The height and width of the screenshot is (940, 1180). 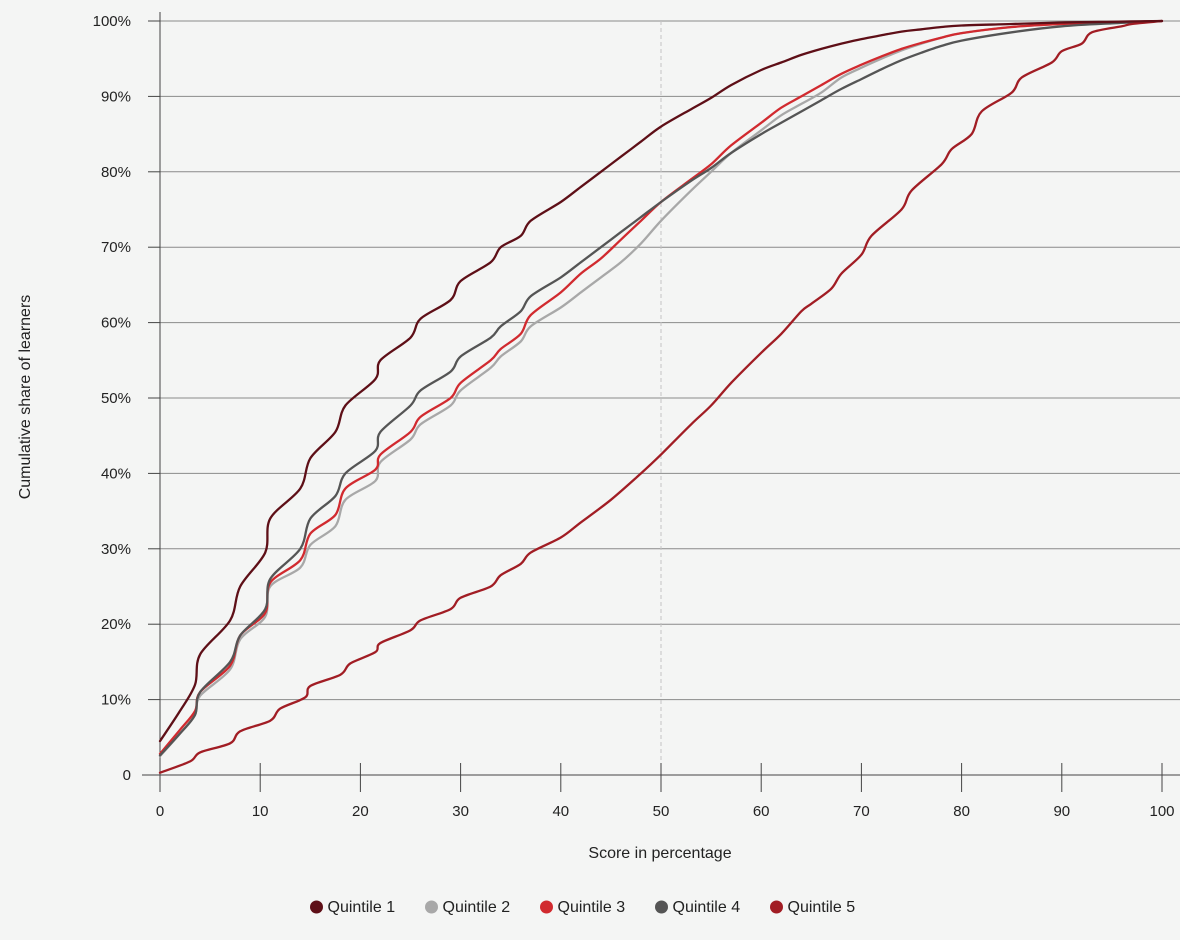 What do you see at coordinates (260, 811) in the screenshot?
I see `x-tick-label: 10` at bounding box center [260, 811].